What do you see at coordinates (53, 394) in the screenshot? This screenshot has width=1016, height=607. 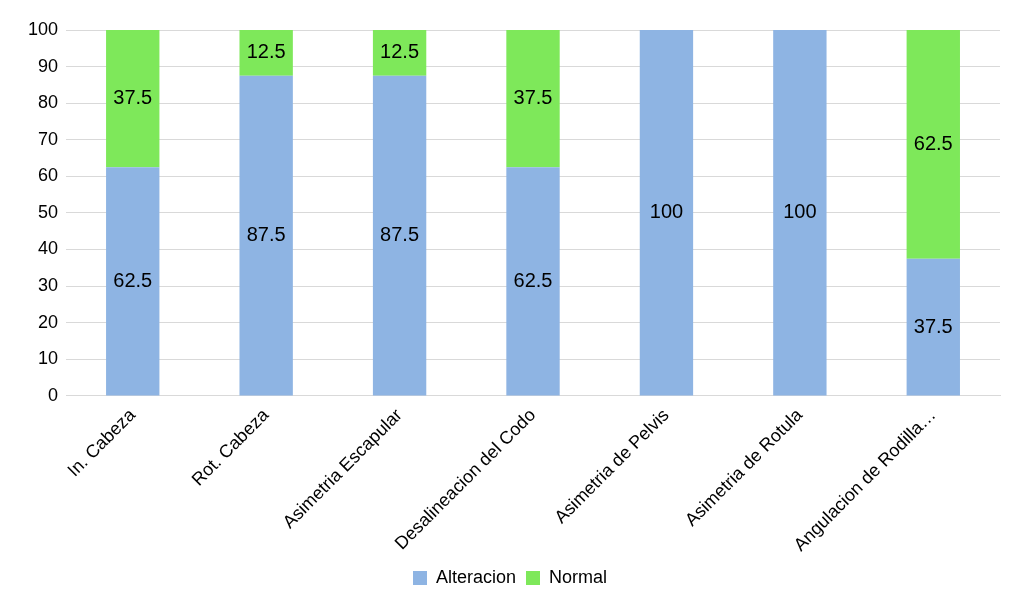 I see `y-tick-label: 0` at bounding box center [53, 394].